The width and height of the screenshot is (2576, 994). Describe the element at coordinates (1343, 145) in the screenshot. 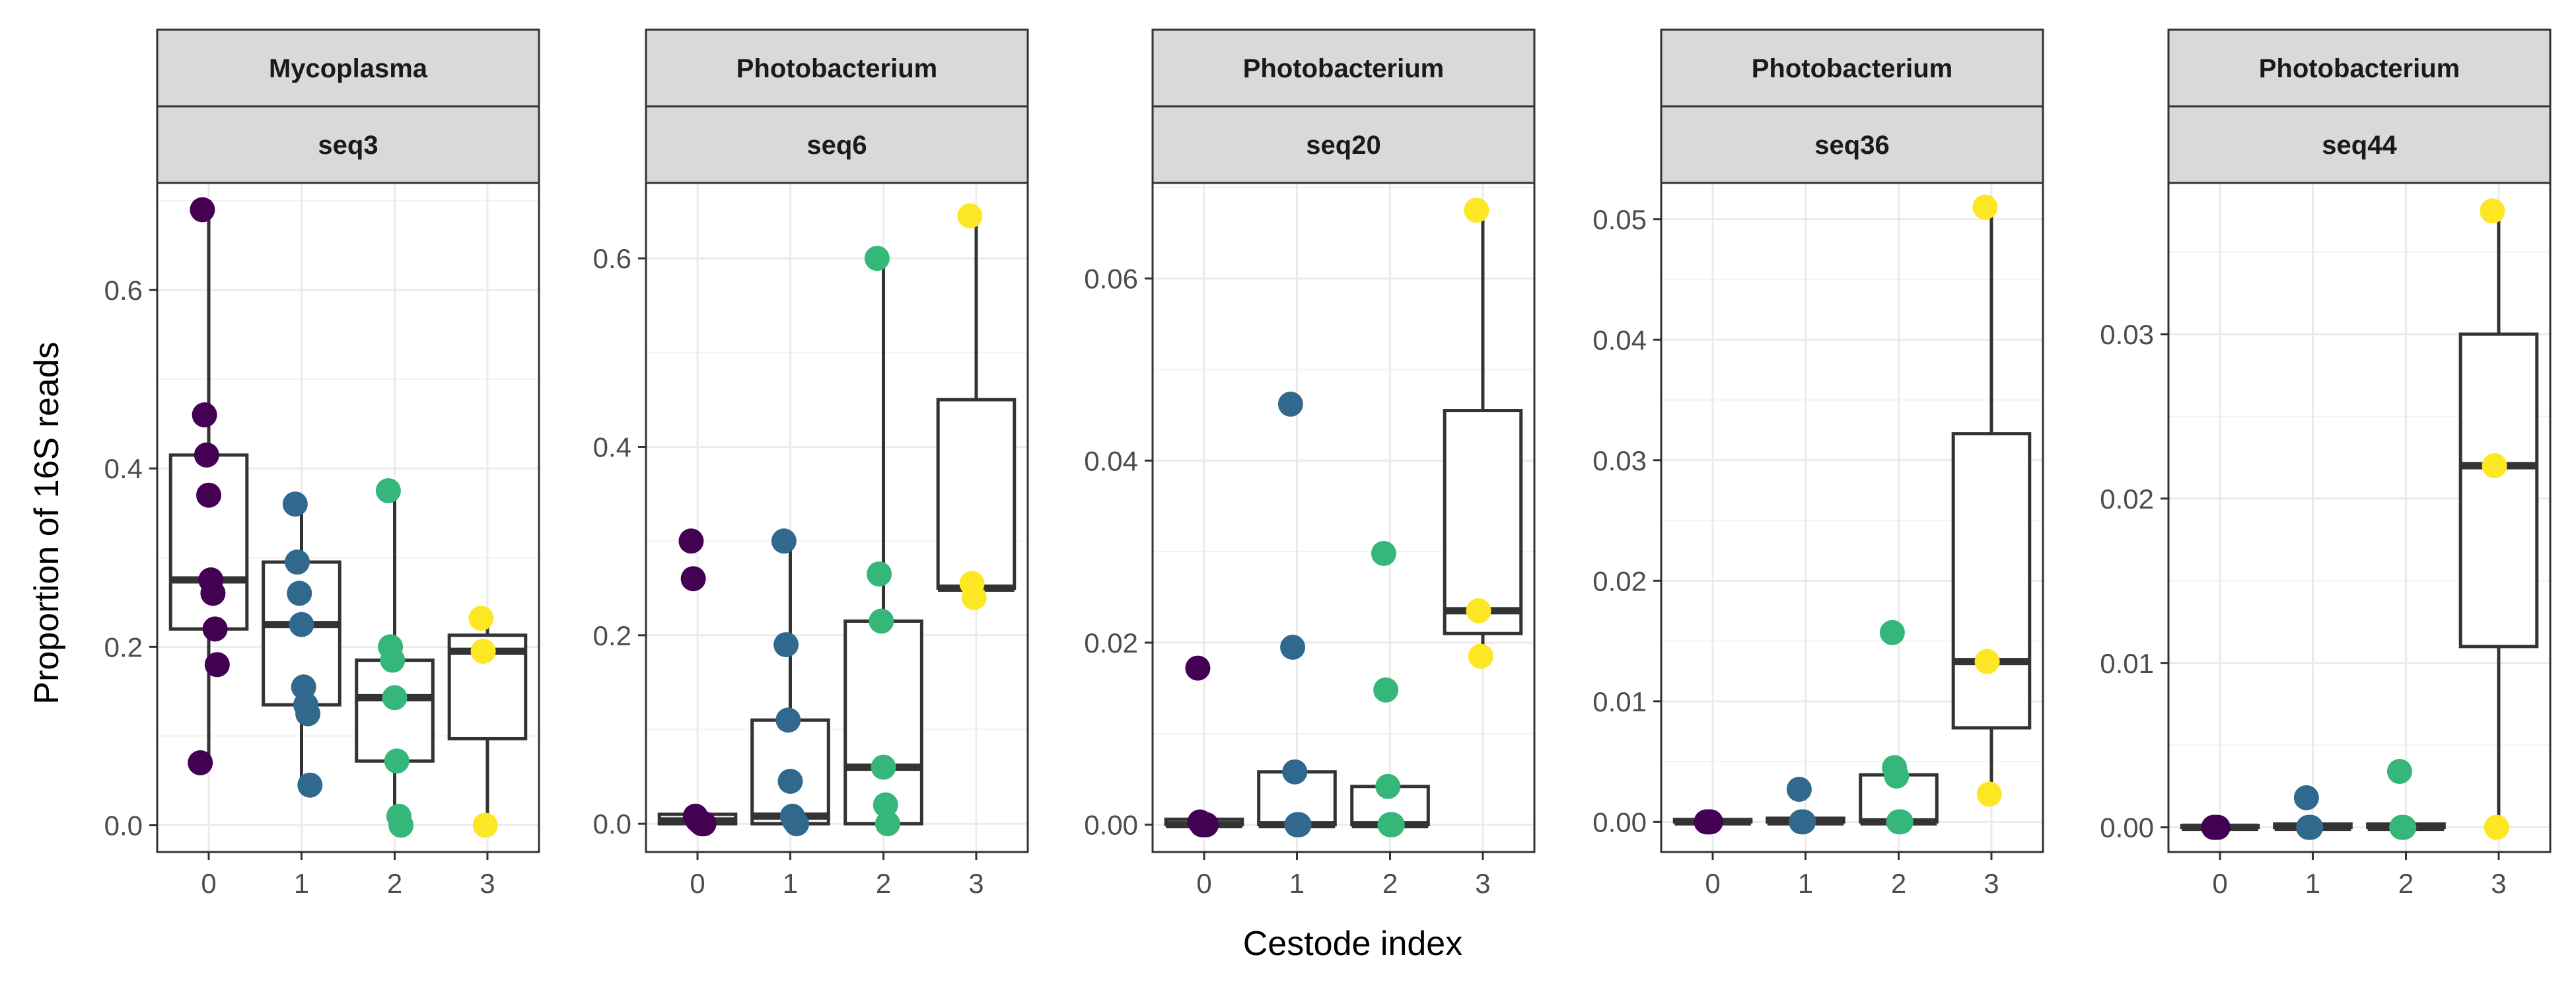

I see `facet-label-seq: seq20` at that location.